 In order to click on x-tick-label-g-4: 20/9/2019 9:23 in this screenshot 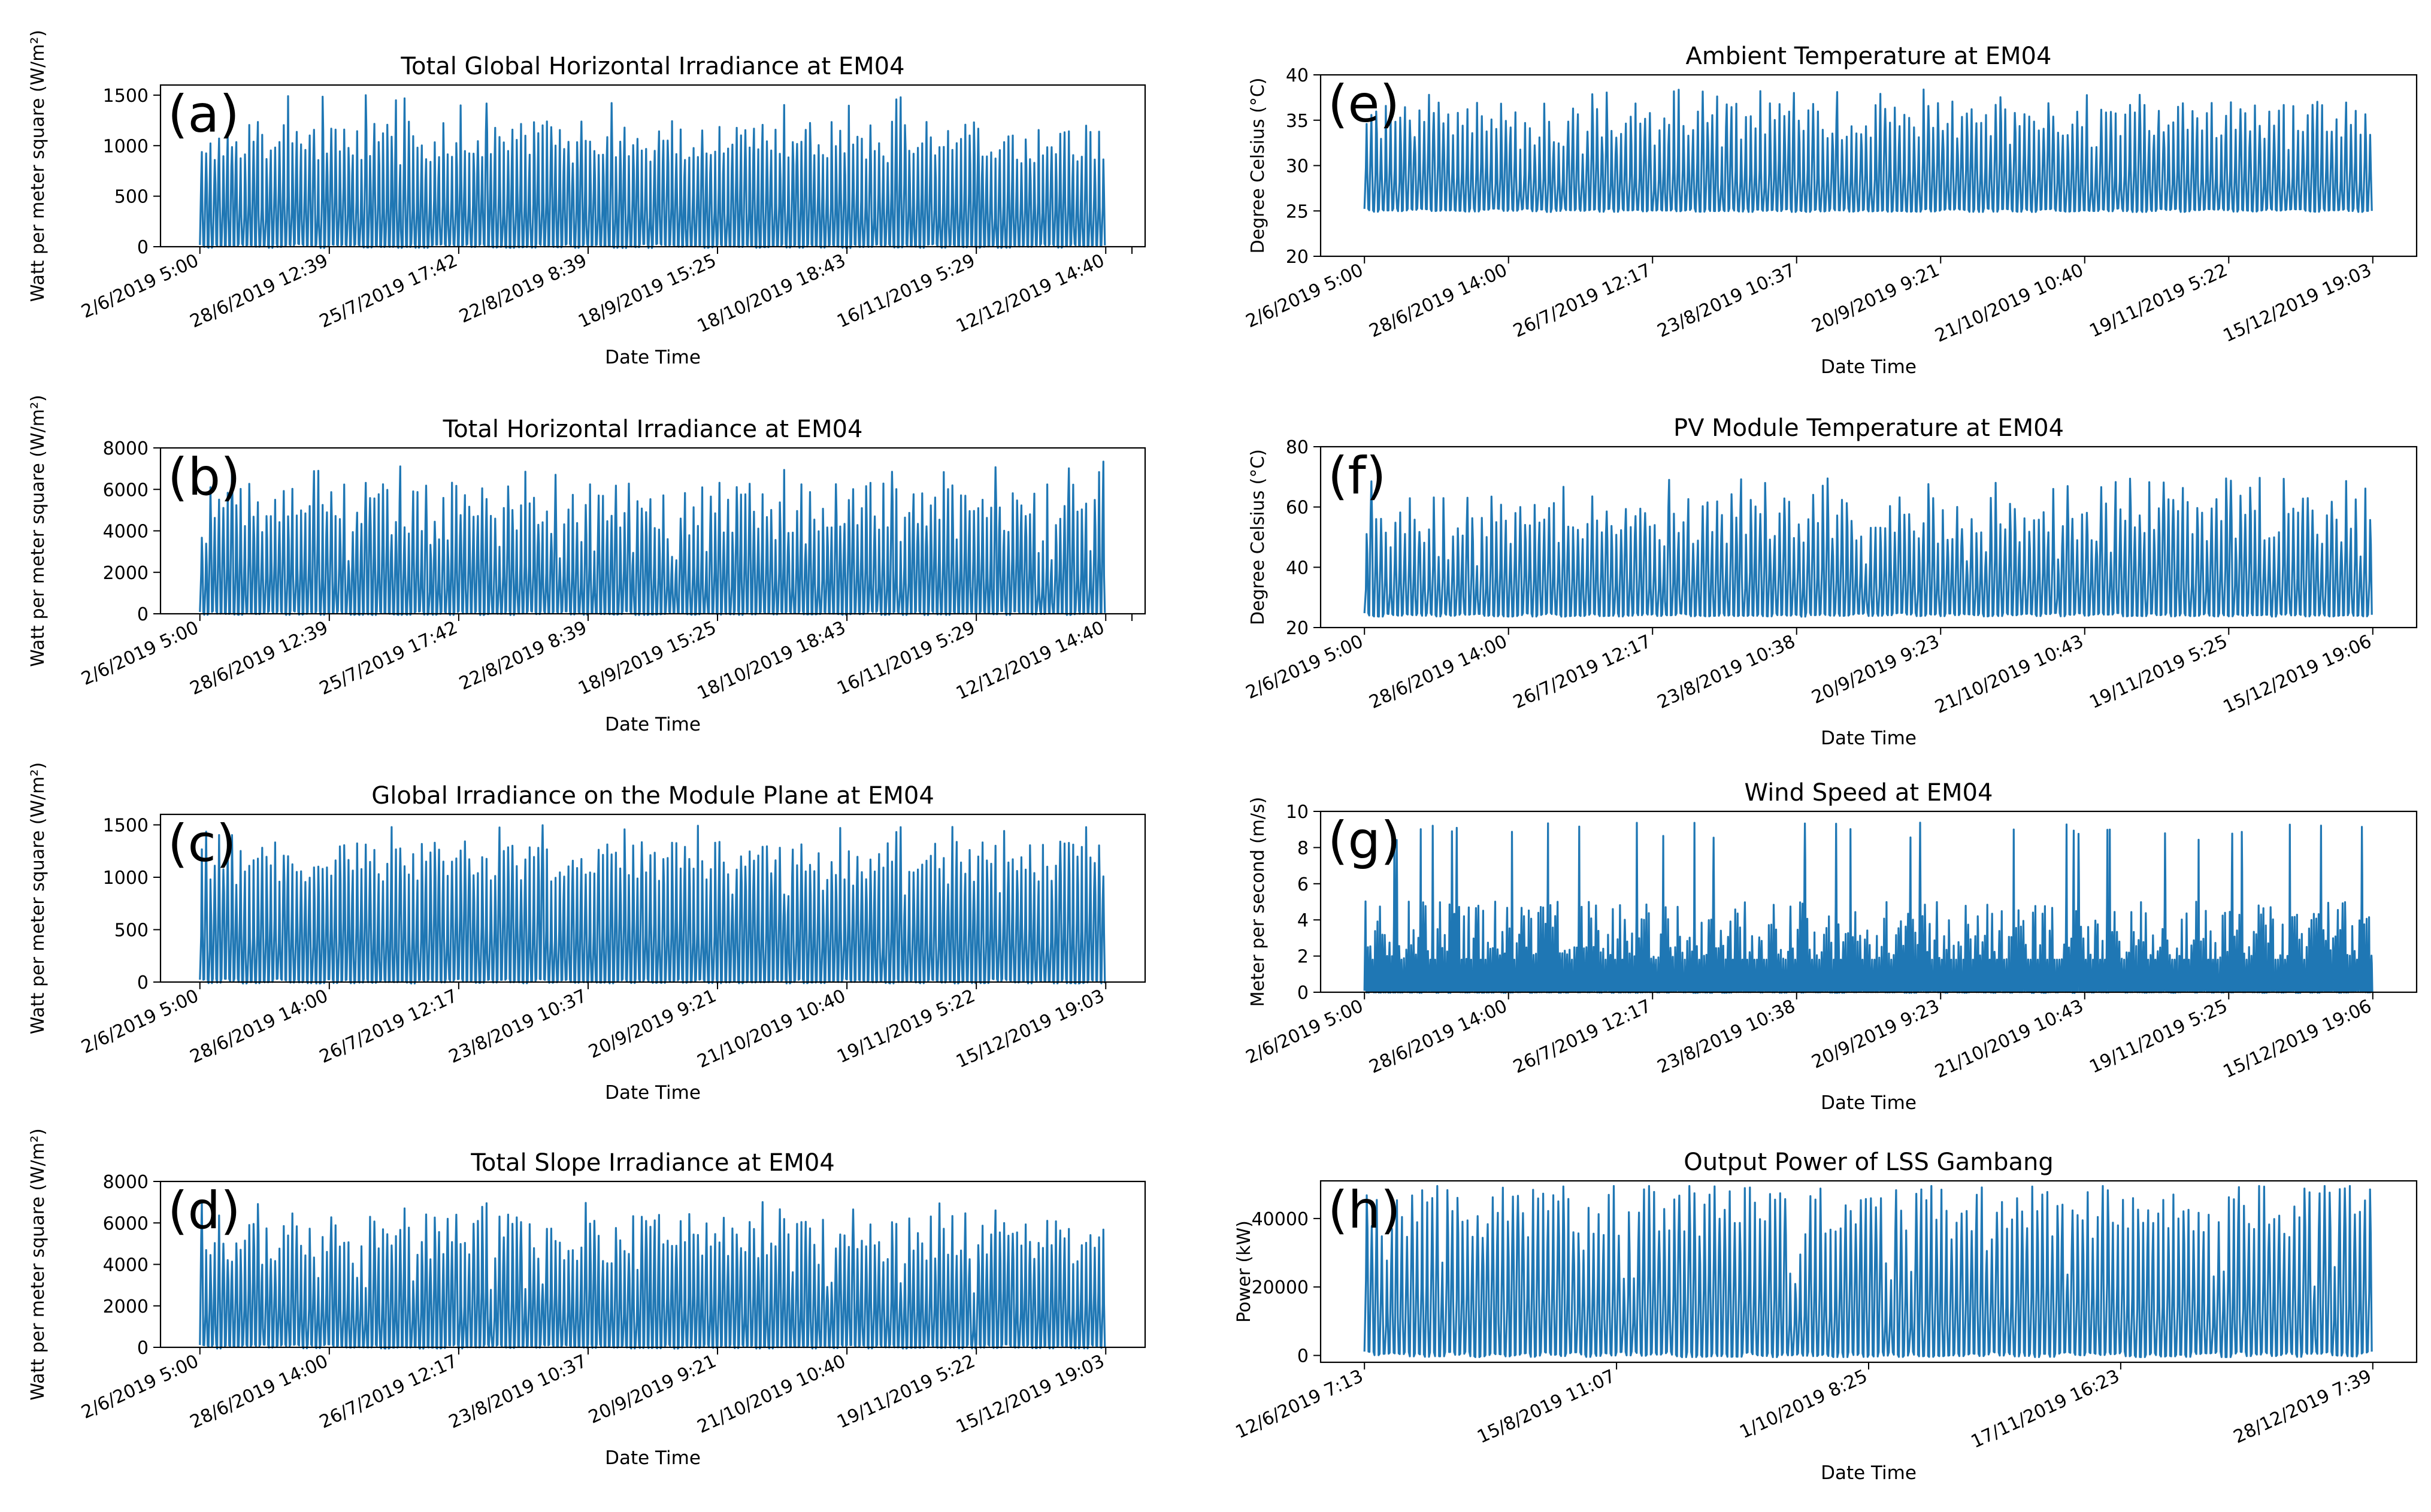, I will do `click(1876, 1034)`.